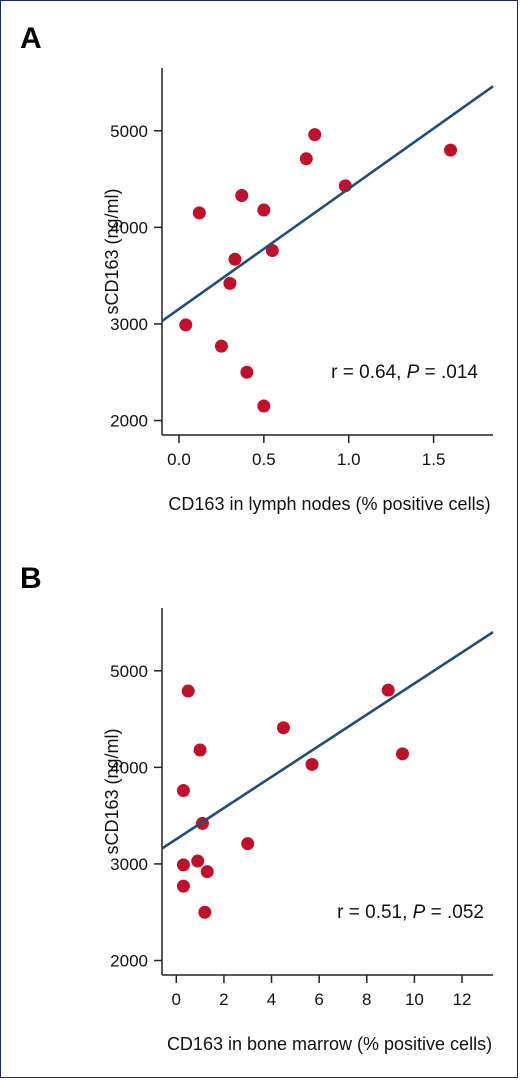 The width and height of the screenshot is (520, 1080). I want to click on panel-a-y-tick-label: 5000, so click(129, 131).